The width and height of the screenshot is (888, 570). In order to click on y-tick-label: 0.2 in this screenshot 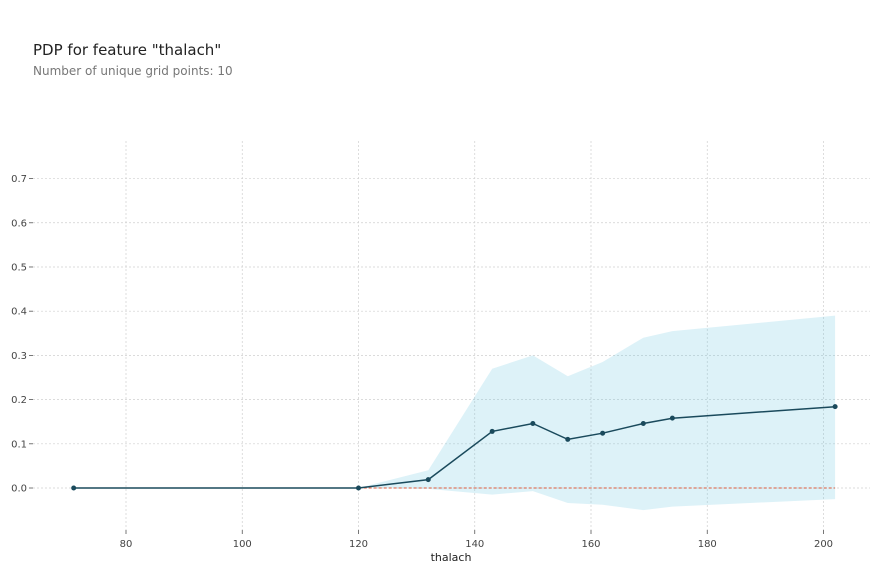, I will do `click(19, 400)`.